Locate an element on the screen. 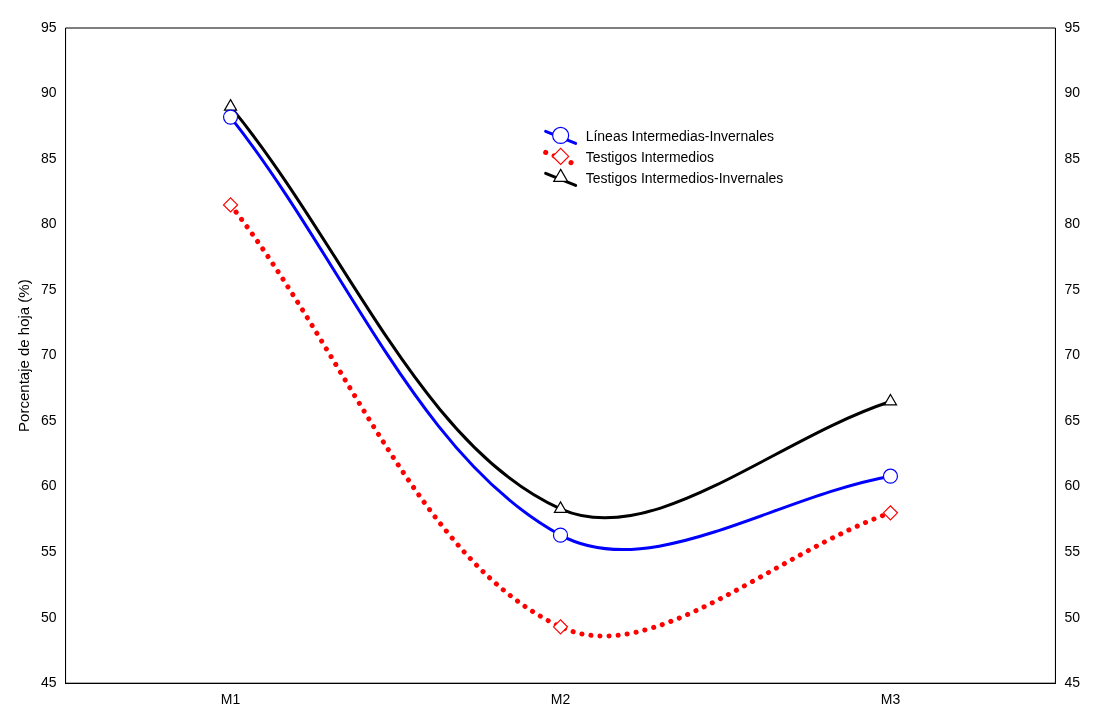  y-tick-label: 70 is located at coordinates (48, 354).